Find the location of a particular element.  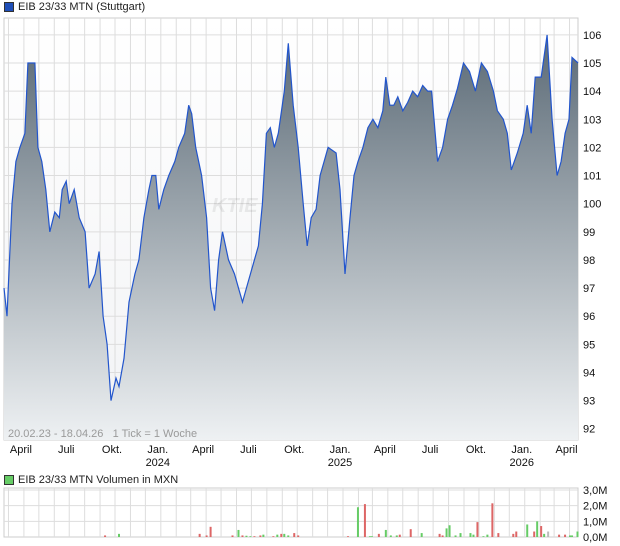

chart-footer: 20.02.23 - 18.04.26 1 Tick = 1 Woche is located at coordinates (102, 434).